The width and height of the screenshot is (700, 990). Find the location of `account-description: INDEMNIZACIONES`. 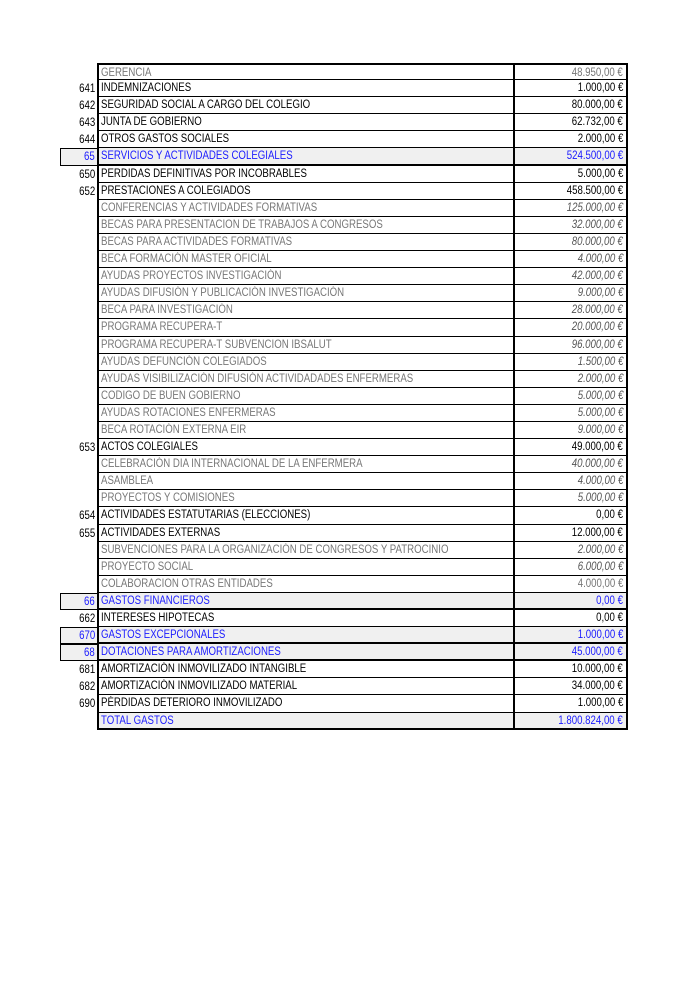

account-description: INDEMNIZACIONES is located at coordinates (305, 89).